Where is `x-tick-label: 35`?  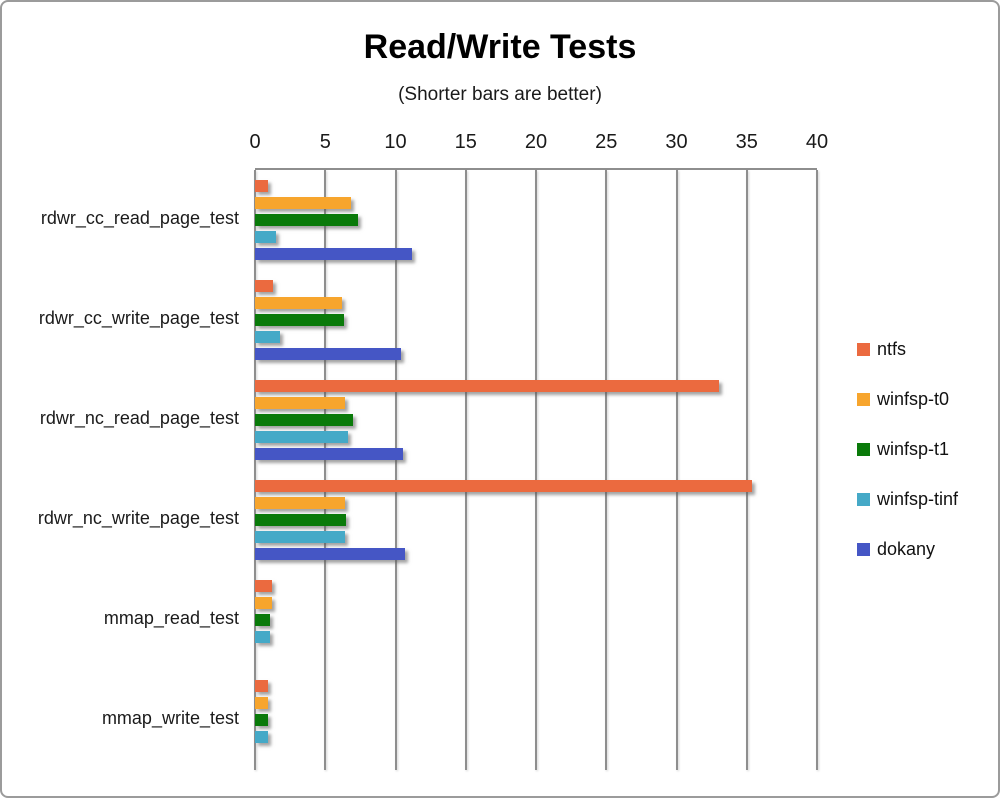
x-tick-label: 35 is located at coordinates (746, 142).